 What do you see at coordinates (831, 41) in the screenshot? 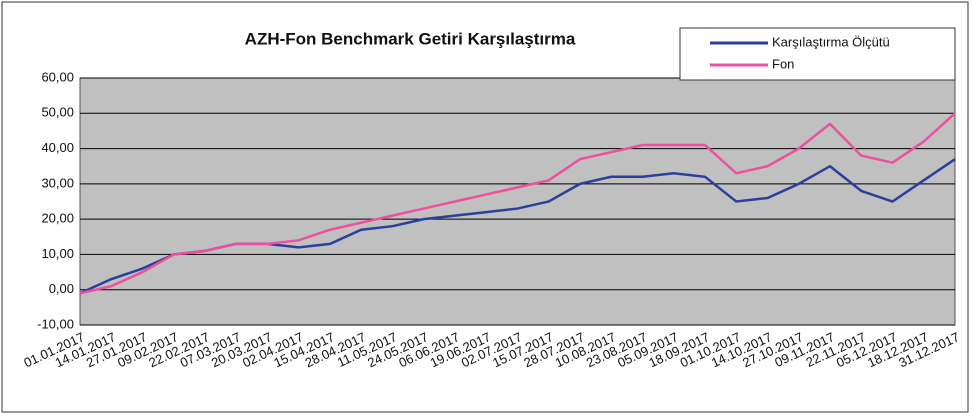
I see `legend-label: Karşılaştırma Ölçütü` at bounding box center [831, 41].